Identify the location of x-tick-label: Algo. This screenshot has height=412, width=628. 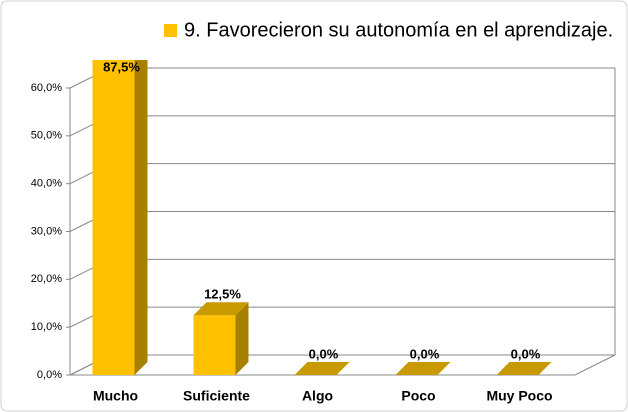
(317, 396).